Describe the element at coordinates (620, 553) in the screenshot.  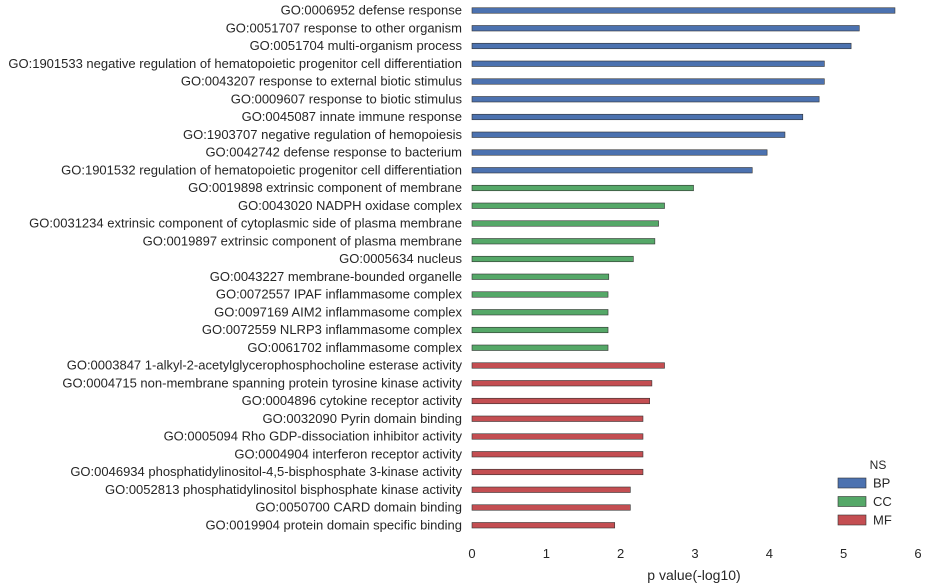
I see `x-tick-label: 2` at that location.